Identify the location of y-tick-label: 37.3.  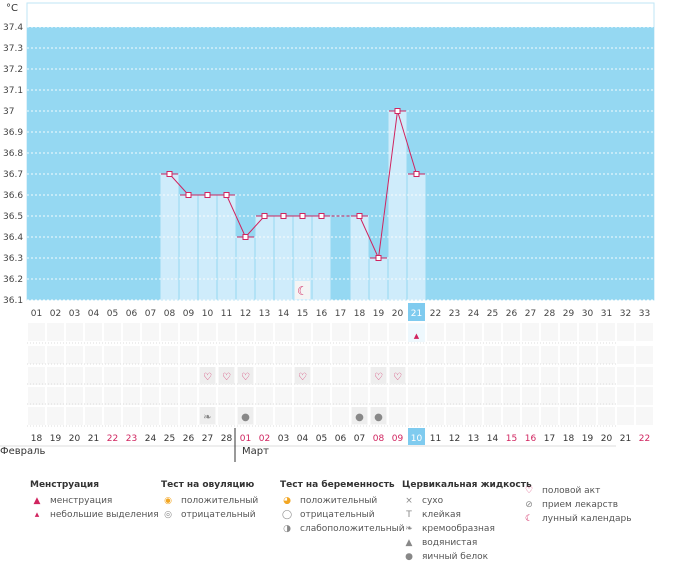
(13, 49).